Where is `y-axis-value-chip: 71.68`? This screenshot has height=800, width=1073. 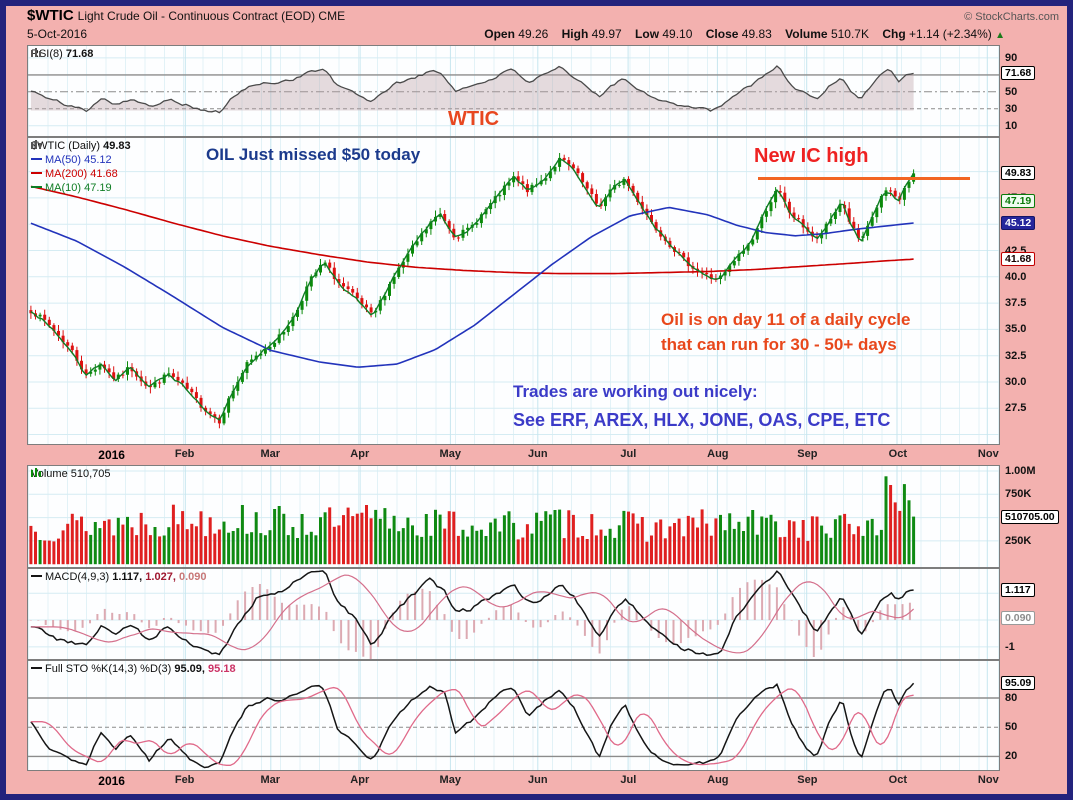
y-axis-value-chip: 71.68 is located at coordinates (1018, 73).